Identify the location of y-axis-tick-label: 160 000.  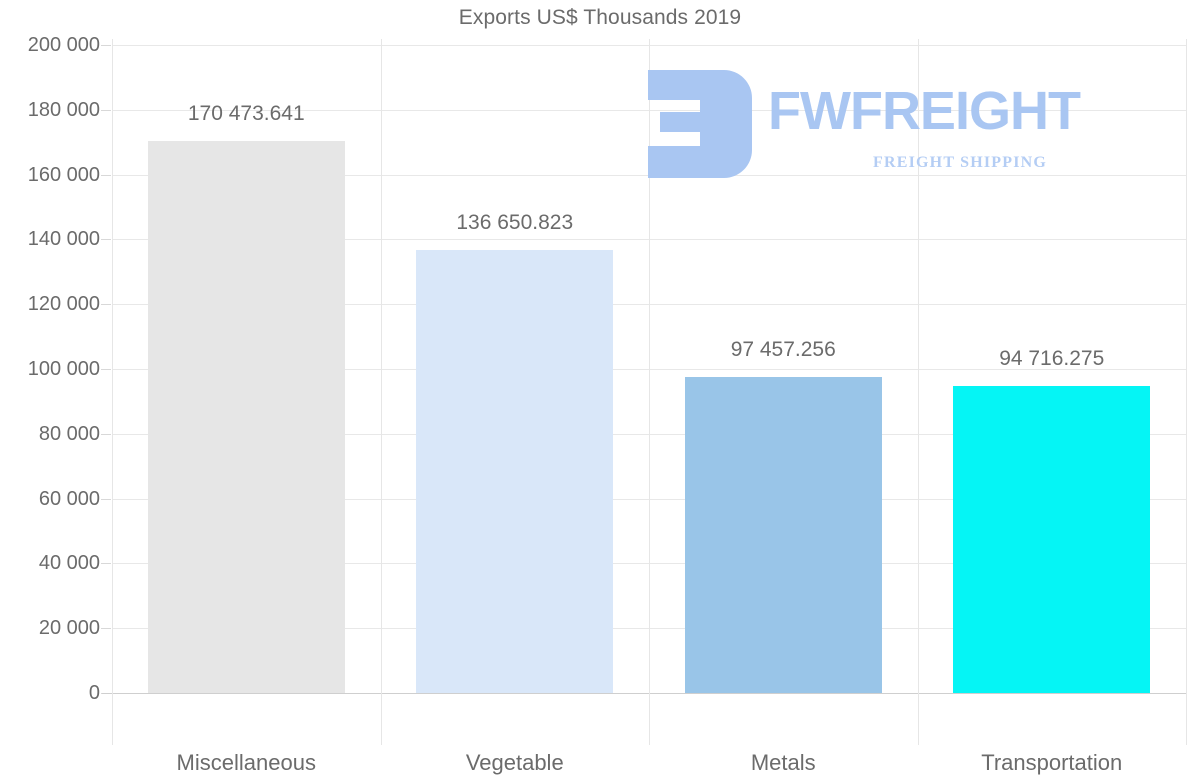
(63, 174).